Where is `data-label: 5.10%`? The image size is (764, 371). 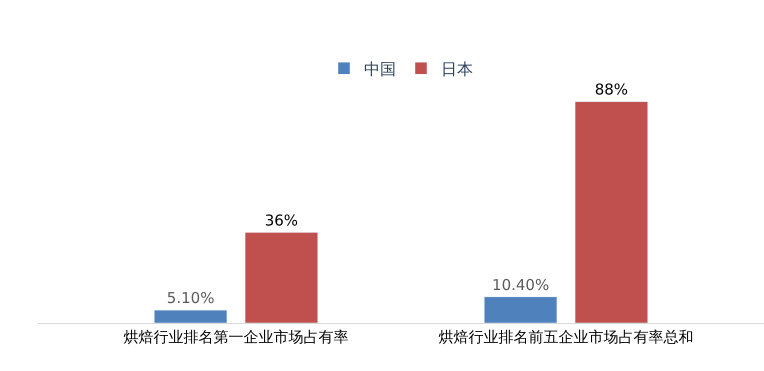
data-label: 5.10% is located at coordinates (190, 298).